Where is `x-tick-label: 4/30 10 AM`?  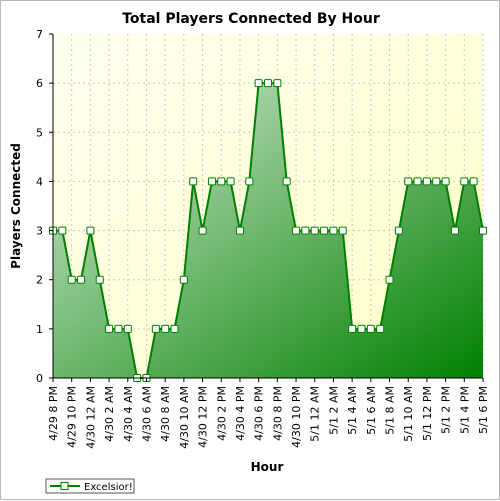
x-tick-label: 4/30 10 AM is located at coordinates (184, 417).